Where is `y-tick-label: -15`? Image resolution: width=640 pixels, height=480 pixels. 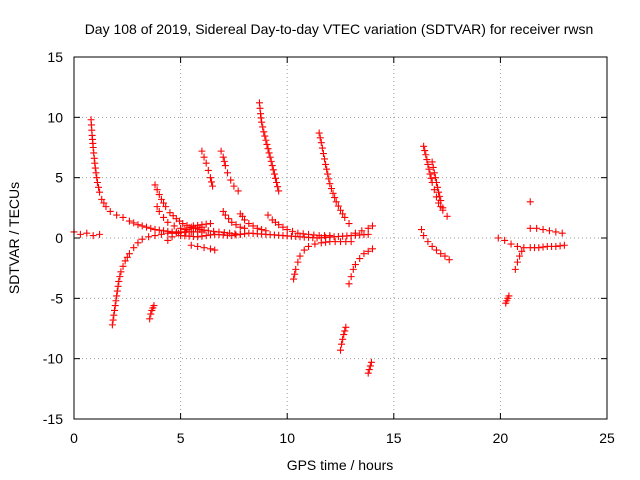
y-tick-label: -15 is located at coordinates (53, 419).